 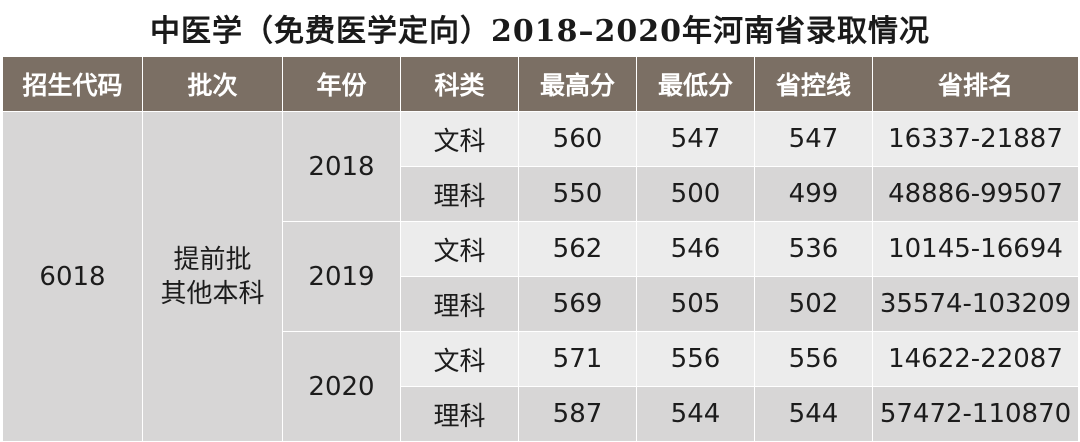 I want to click on header-batch: 批次, so click(x=212, y=84).